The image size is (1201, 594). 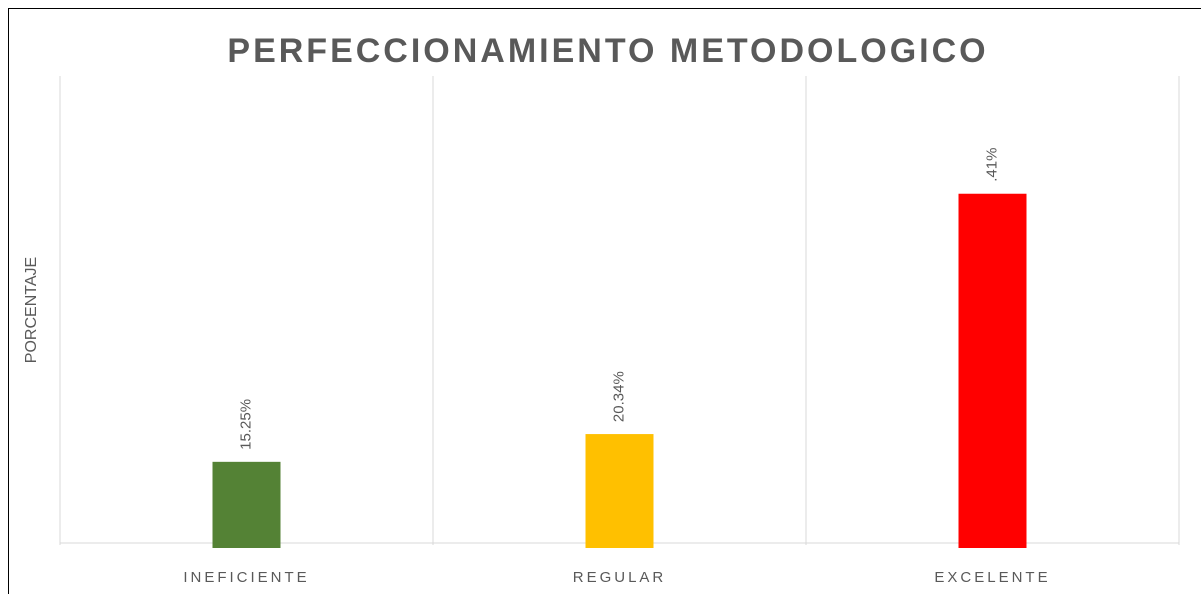 I want to click on x-tick-label: INEFICIENTE, so click(x=246, y=577).